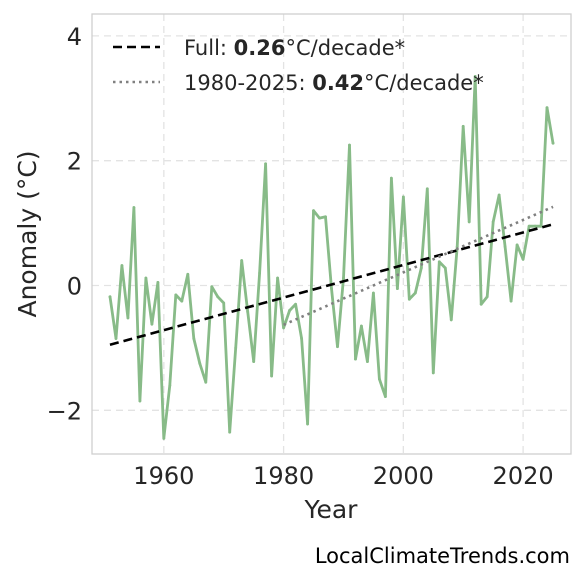  What do you see at coordinates (283, 476) in the screenshot?
I see `x-tick-label: 1980` at bounding box center [283, 476].